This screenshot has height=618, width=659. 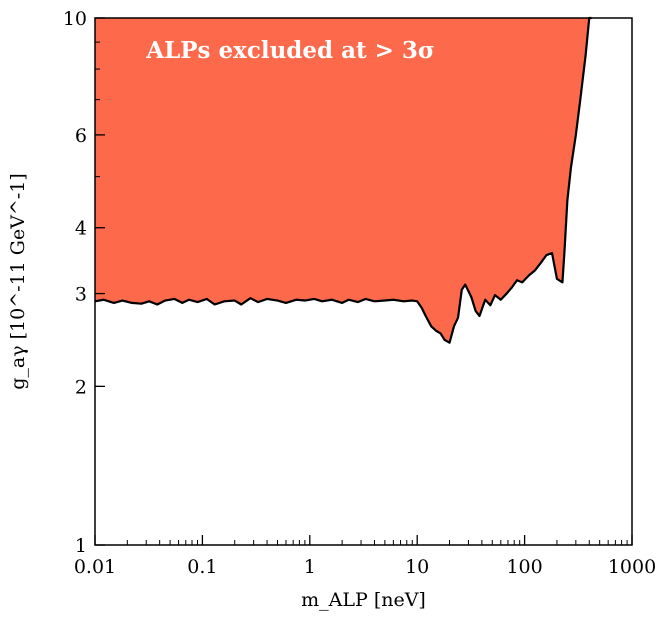 I want to click on y-tick-label: 4, so click(x=81, y=229).